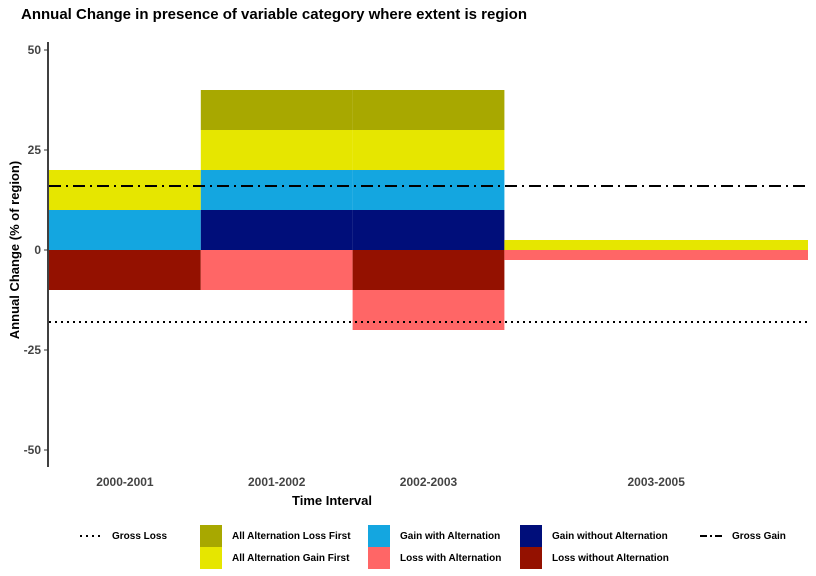 Image resolution: width=816 pixels, height=576 pixels. Describe the element at coordinates (276, 150) in the screenshot. I see `bar-all-alternation-gain-first-2001-2002` at that location.